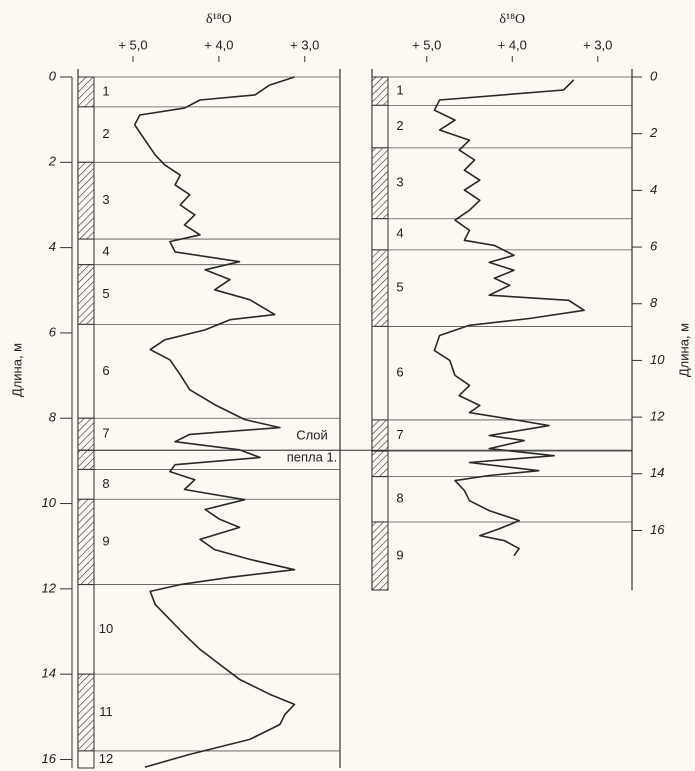 The image size is (695, 771). I want to click on unit-label: 12, so click(106, 758).